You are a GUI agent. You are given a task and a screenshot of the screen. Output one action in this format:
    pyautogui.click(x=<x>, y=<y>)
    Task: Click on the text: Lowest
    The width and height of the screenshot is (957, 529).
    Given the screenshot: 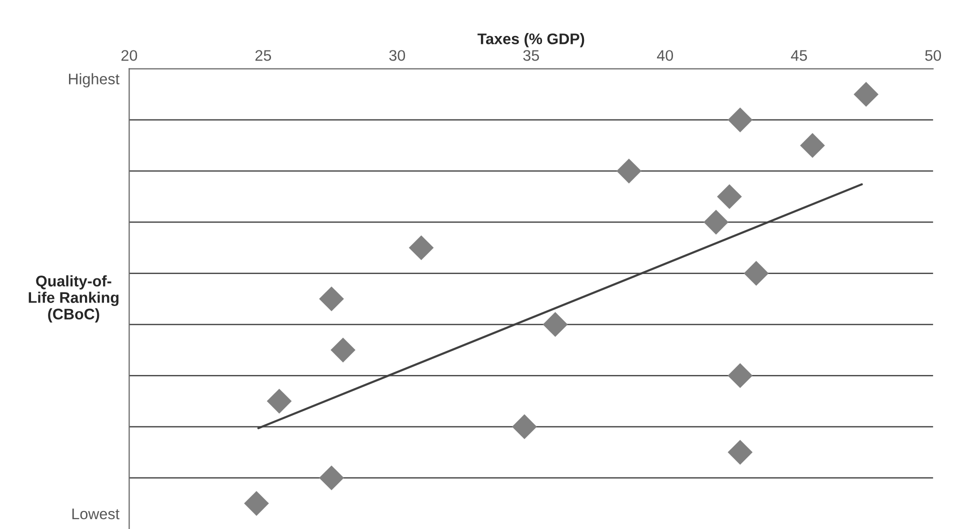 What is the action you would take?
    pyautogui.click(x=96, y=514)
    